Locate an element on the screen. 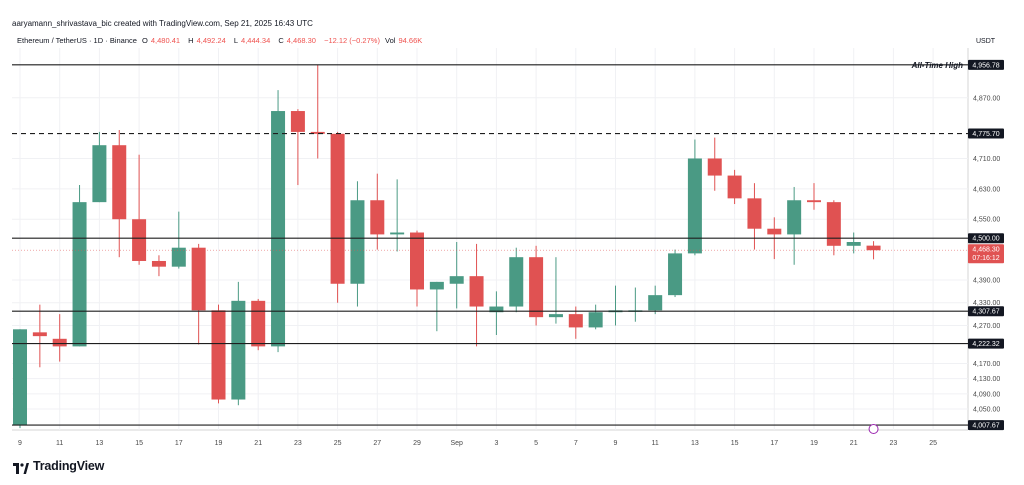  x-tick-label: 15 is located at coordinates (735, 443).